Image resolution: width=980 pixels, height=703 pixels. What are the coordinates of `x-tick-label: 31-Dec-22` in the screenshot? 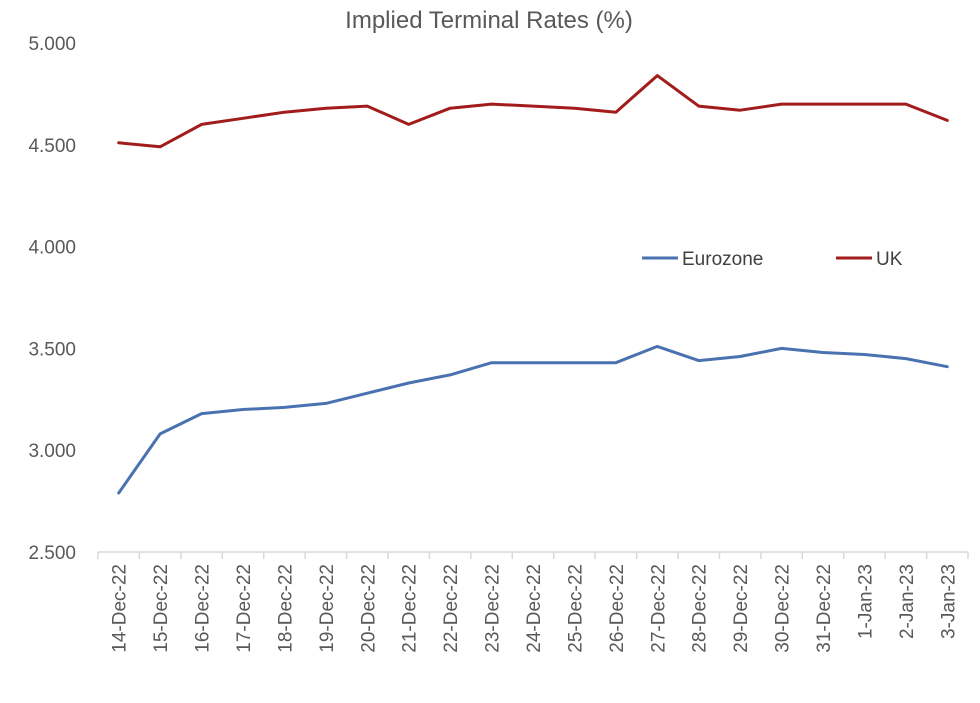 It's located at (824, 608).